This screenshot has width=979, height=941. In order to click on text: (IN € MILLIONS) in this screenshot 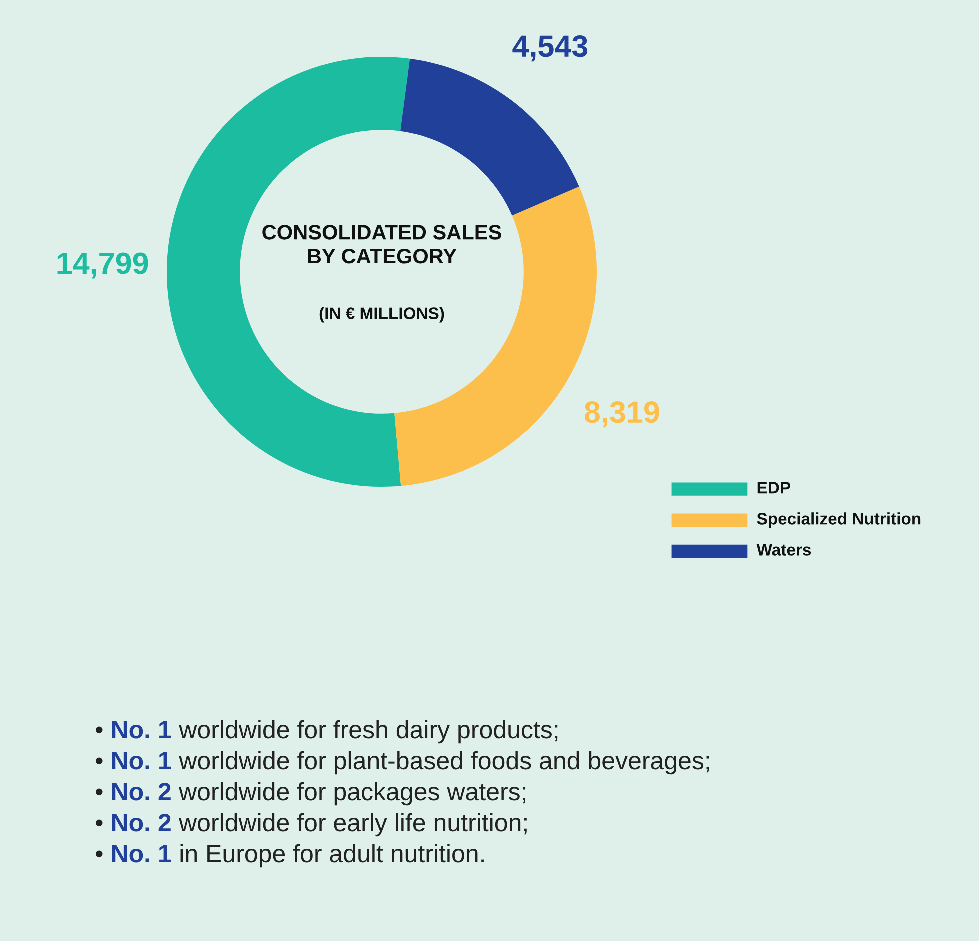, I will do `click(382, 315)`.